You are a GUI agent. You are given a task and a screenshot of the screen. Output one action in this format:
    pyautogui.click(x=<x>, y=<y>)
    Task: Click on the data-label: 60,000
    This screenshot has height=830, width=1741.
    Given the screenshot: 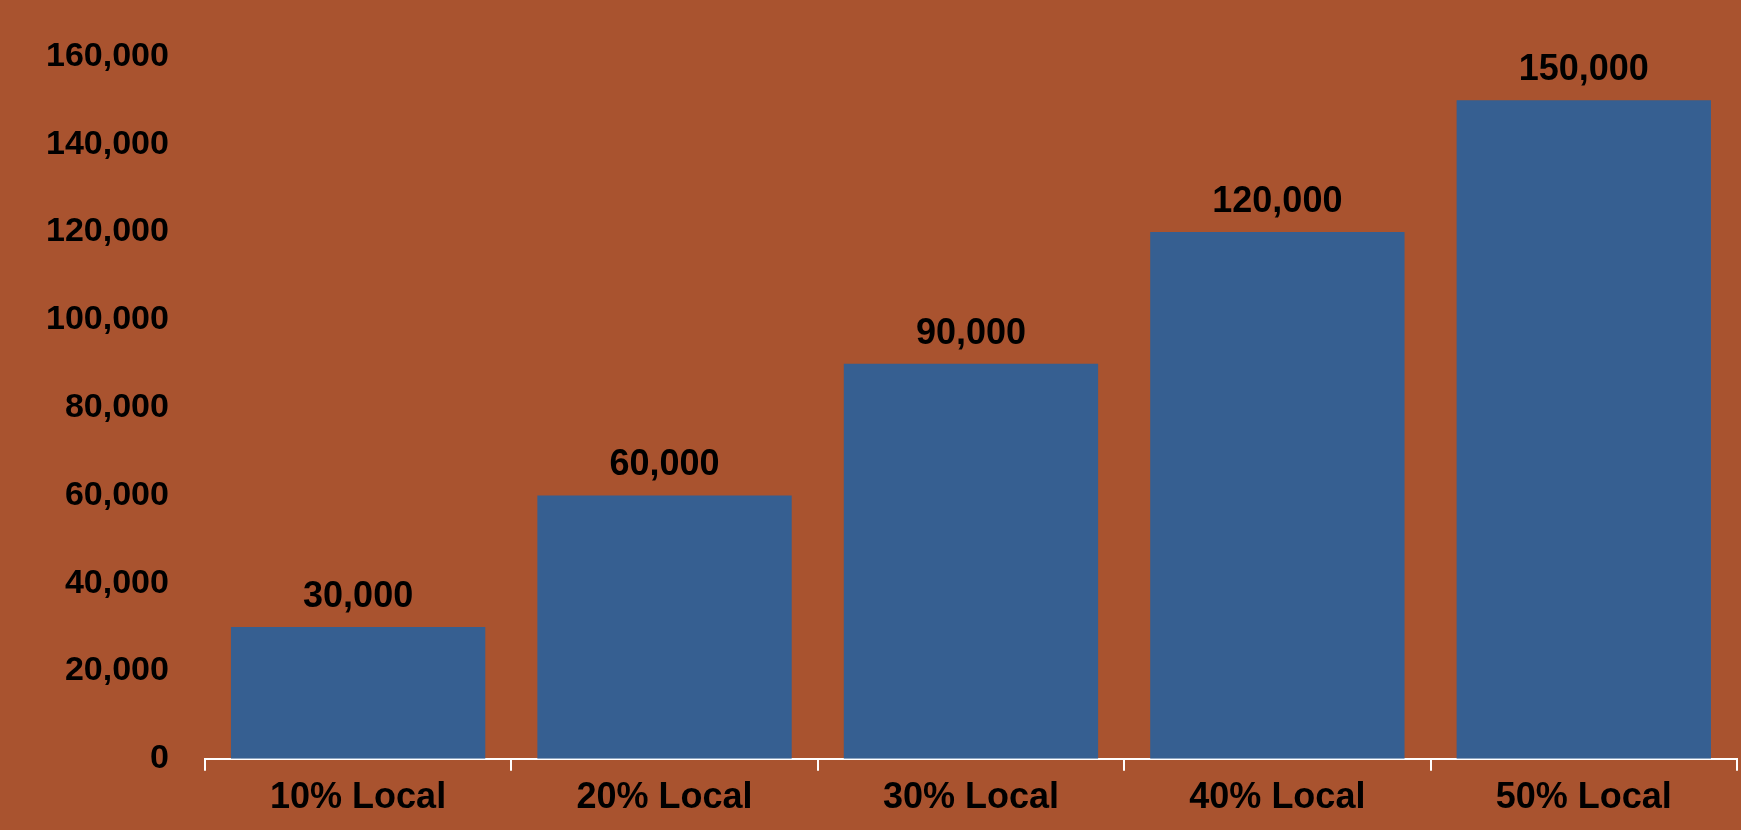 What is the action you would take?
    pyautogui.click(x=664, y=463)
    